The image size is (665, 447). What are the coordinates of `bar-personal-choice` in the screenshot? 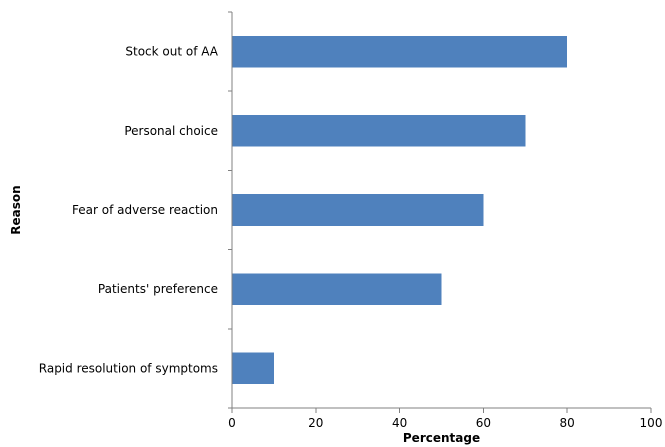 It's located at (379, 130).